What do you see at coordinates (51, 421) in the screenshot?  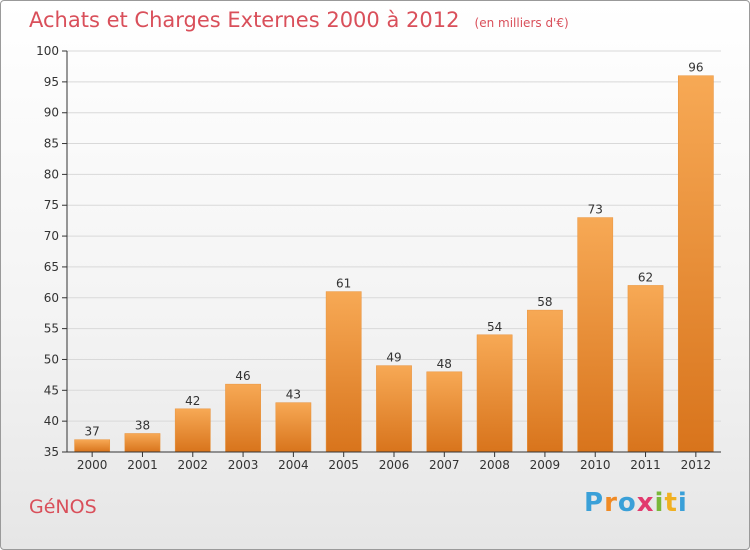 I see `y-tick-label: 40` at bounding box center [51, 421].